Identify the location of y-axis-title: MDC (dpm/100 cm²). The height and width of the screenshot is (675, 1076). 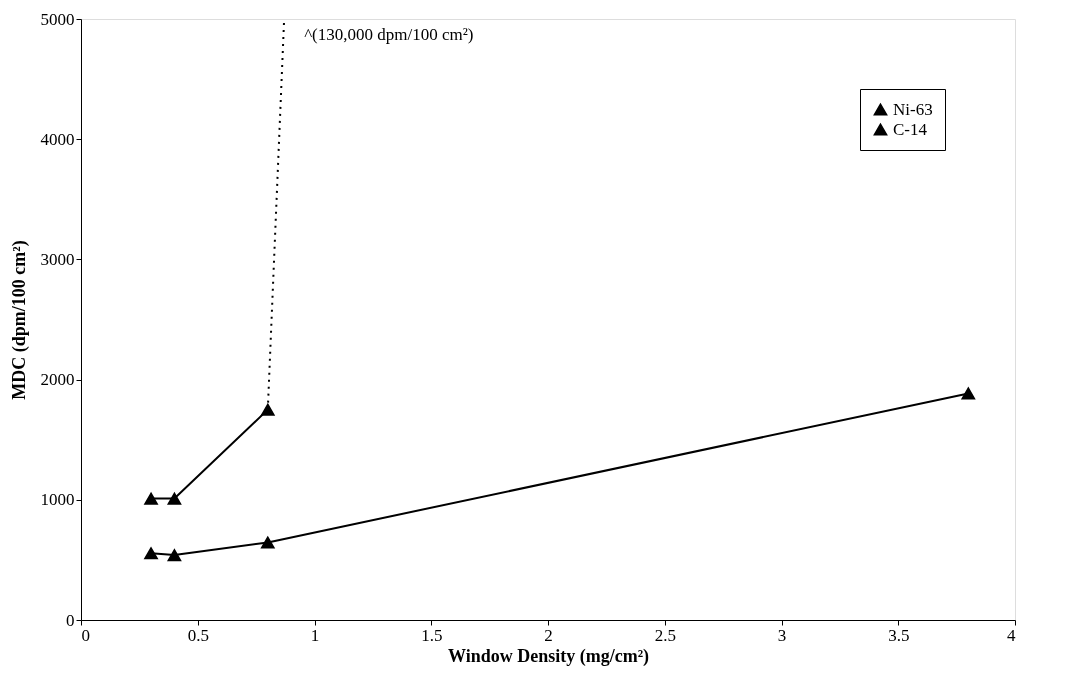
(19, 320).